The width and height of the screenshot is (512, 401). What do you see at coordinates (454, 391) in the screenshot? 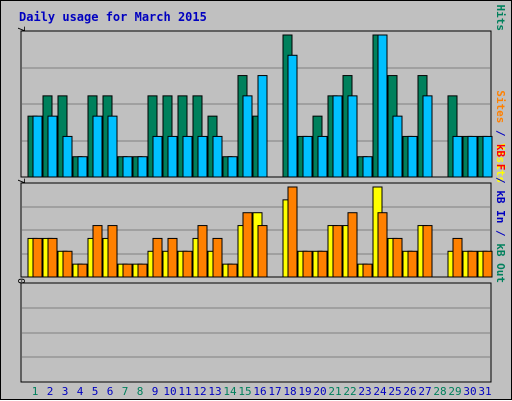
I see `x-tick-label-day-29: 29` at bounding box center [454, 391].